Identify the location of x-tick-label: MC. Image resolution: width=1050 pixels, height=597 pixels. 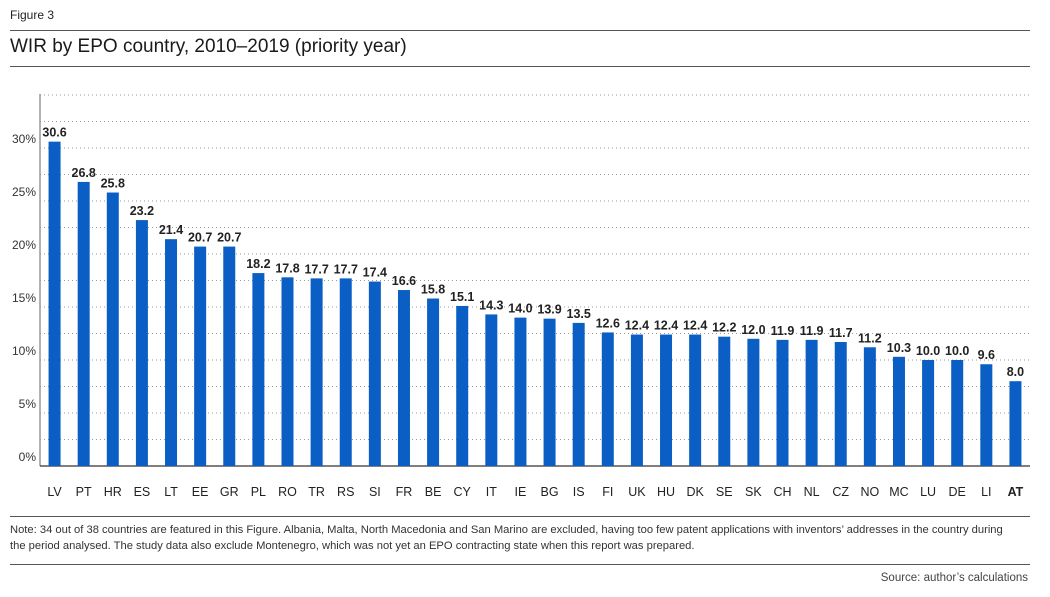
(898, 492).